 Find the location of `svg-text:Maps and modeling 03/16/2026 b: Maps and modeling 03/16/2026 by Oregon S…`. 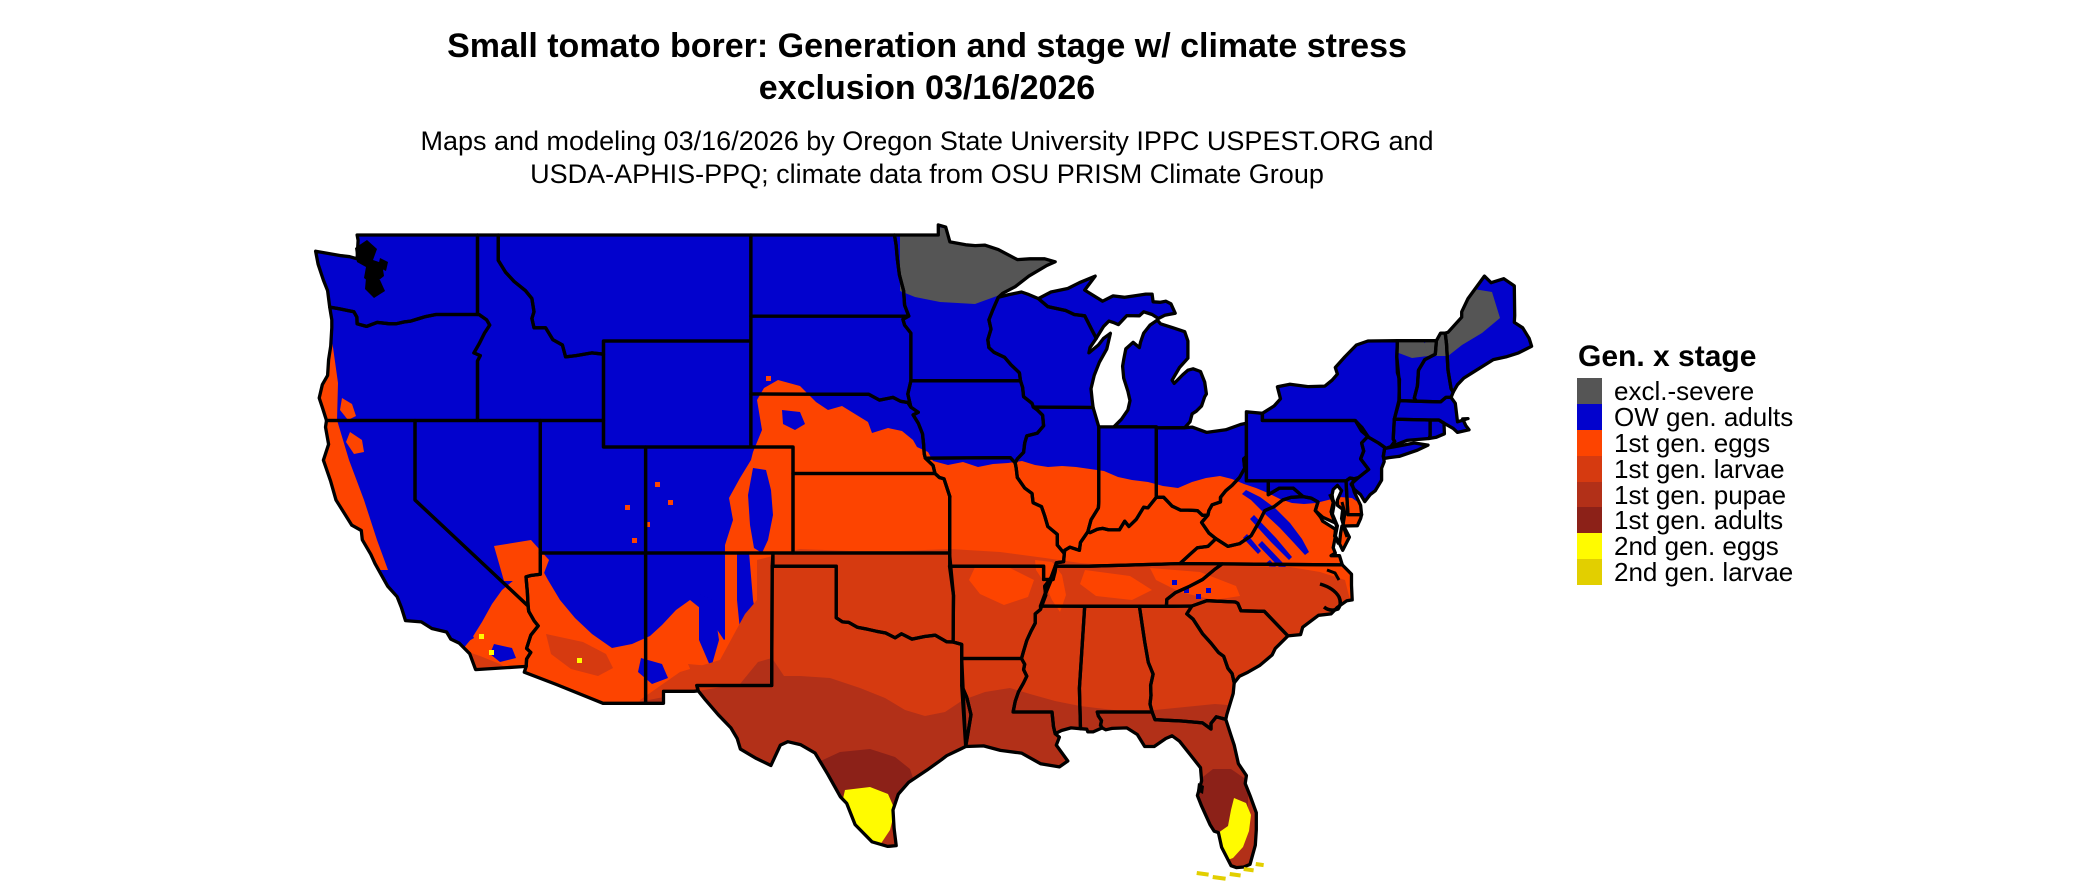

svg-text:Maps and modeling 03/16/2026 b: Maps and modeling 03/16/2026 by Oregon S… is located at coordinates (926, 141).